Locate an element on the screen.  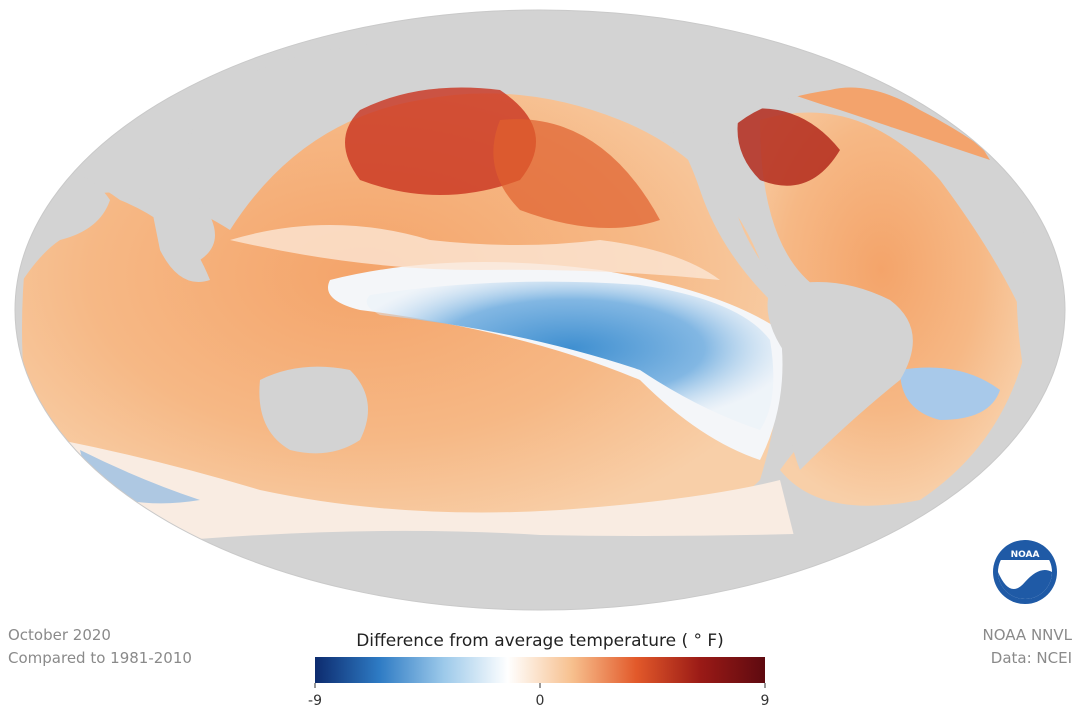
noaa-logo: NOAA is located at coordinates (1025, 572).